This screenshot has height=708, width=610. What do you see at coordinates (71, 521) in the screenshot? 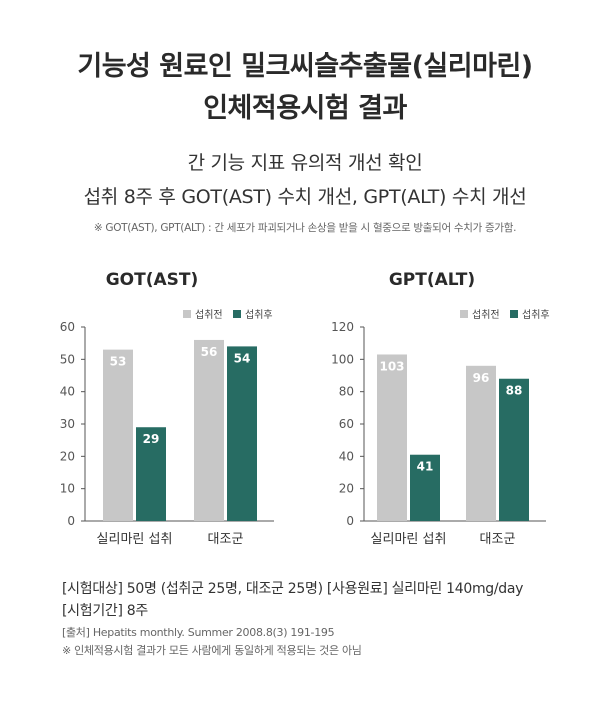
I see `y-tick-label-got: 0` at bounding box center [71, 521].